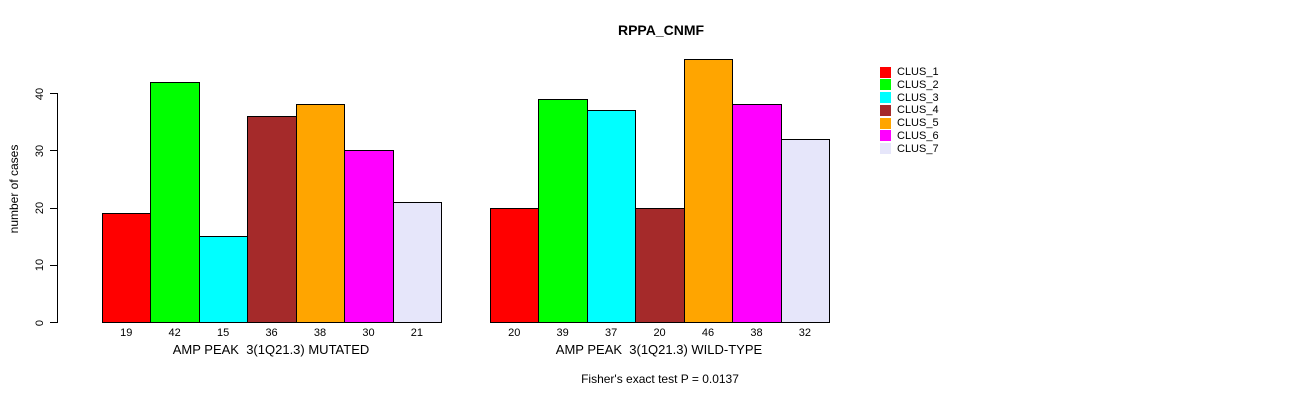 This screenshot has width=1290, height=400. I want to click on legend-label-clus_7: CLUS_7, so click(918, 148).